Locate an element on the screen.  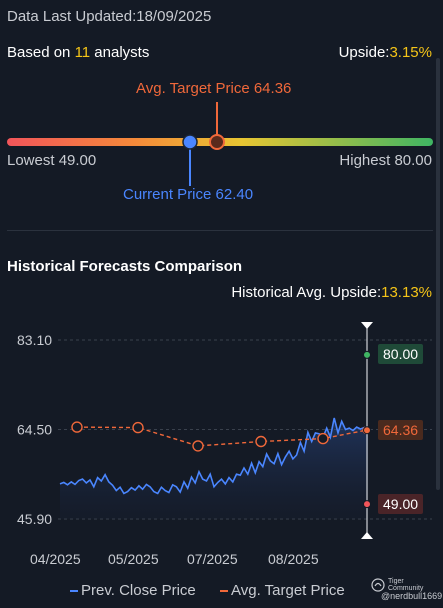
close-price-area is located at coordinates (214, 468).